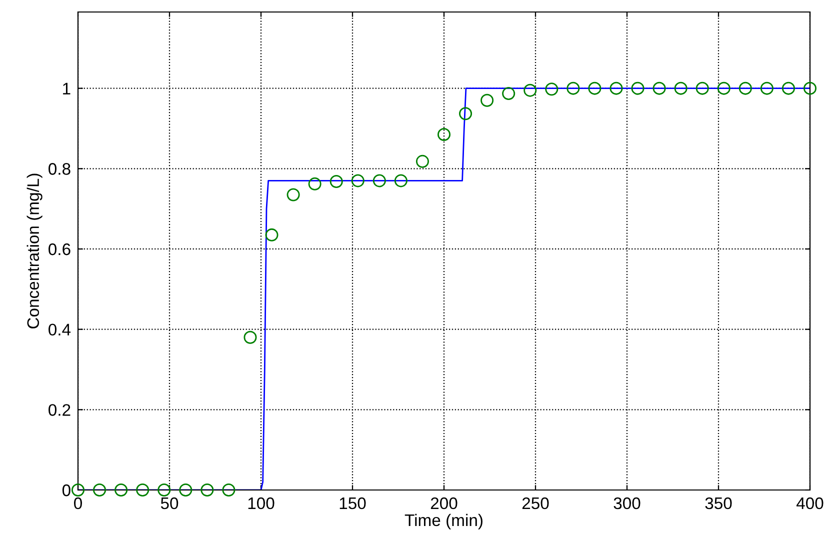 The image size is (828, 537). Describe the element at coordinates (535, 503) in the screenshot. I see `x-tick-label: 250` at that location.